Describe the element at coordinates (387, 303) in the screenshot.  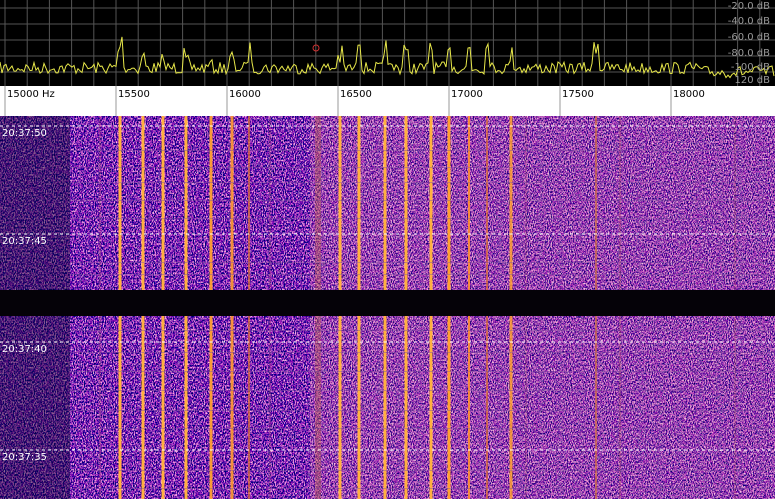
I see `waterfall-gap` at that location.